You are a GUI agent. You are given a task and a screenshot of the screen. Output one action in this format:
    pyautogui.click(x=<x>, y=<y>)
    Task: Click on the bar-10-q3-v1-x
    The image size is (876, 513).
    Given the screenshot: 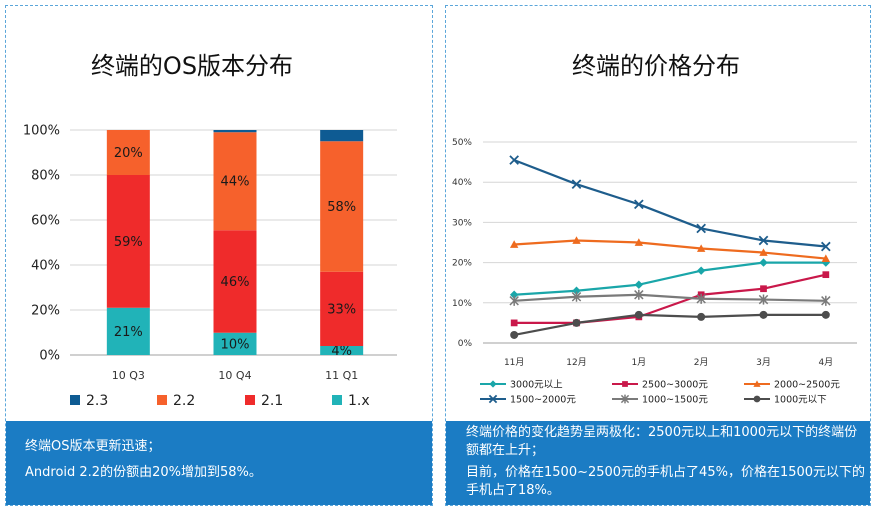 What is the action you would take?
    pyautogui.click(x=128, y=331)
    